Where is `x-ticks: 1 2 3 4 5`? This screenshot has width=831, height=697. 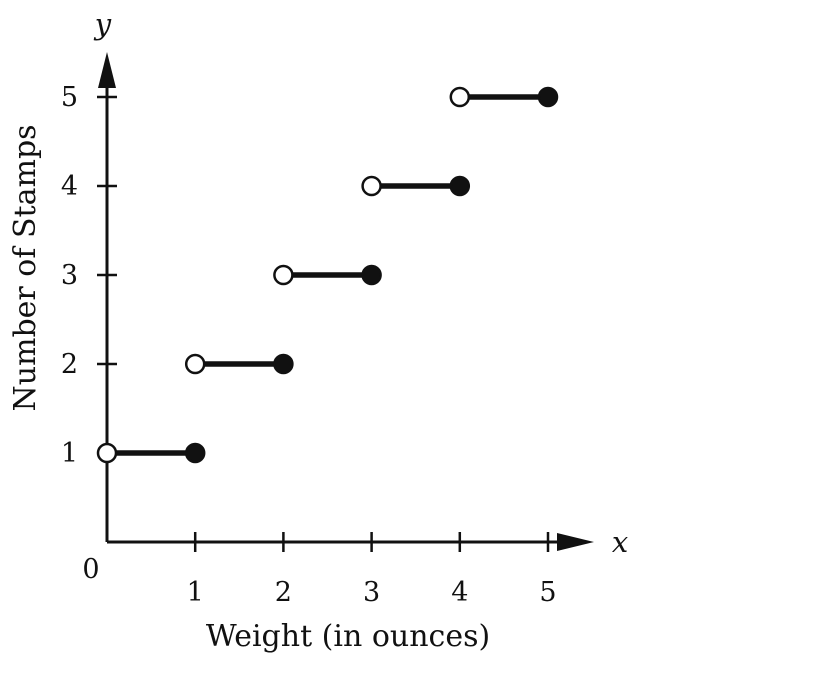
x-ticks: 1 2 3 4 5 is located at coordinates (372, 570).